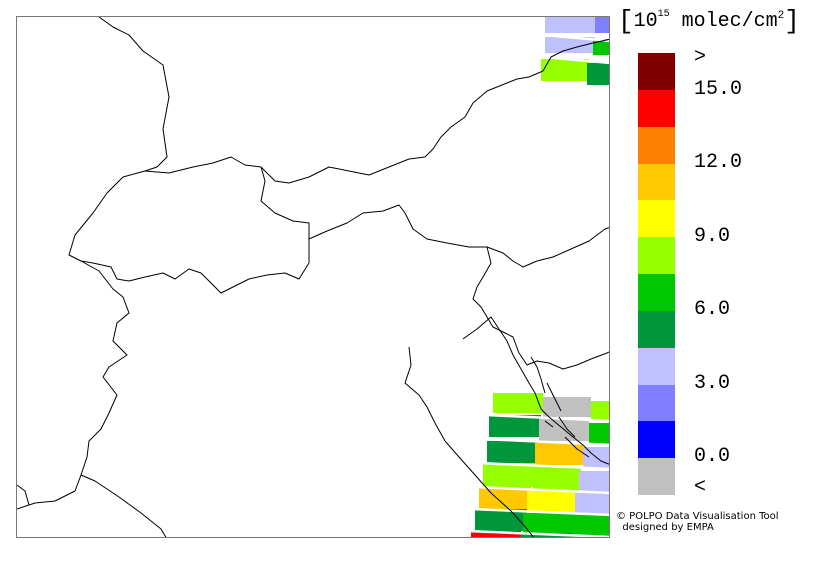  Describe the element at coordinates (700, 57) in the screenshot. I see `legend-tick-label: >` at that location.